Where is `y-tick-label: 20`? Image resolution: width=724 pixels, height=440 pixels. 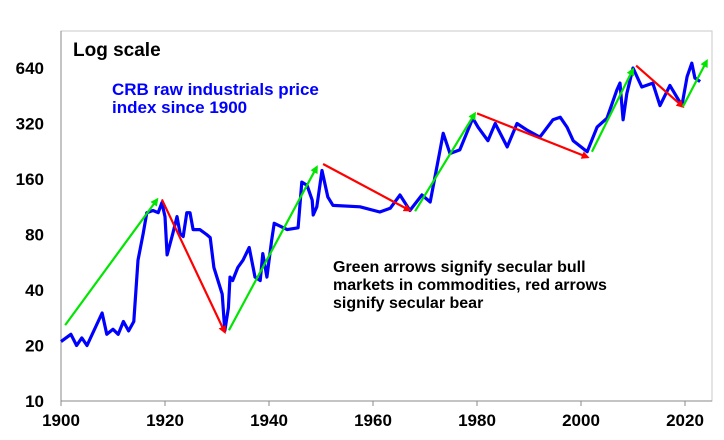
y-tick-label: 20 is located at coordinates (34, 346).